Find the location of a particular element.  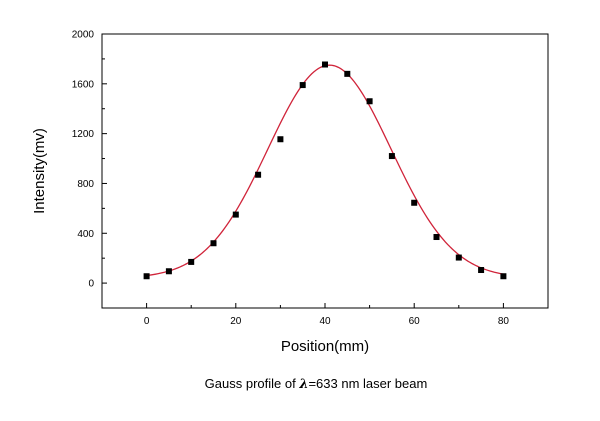

x-tick-label: 0 is located at coordinates (147, 321).